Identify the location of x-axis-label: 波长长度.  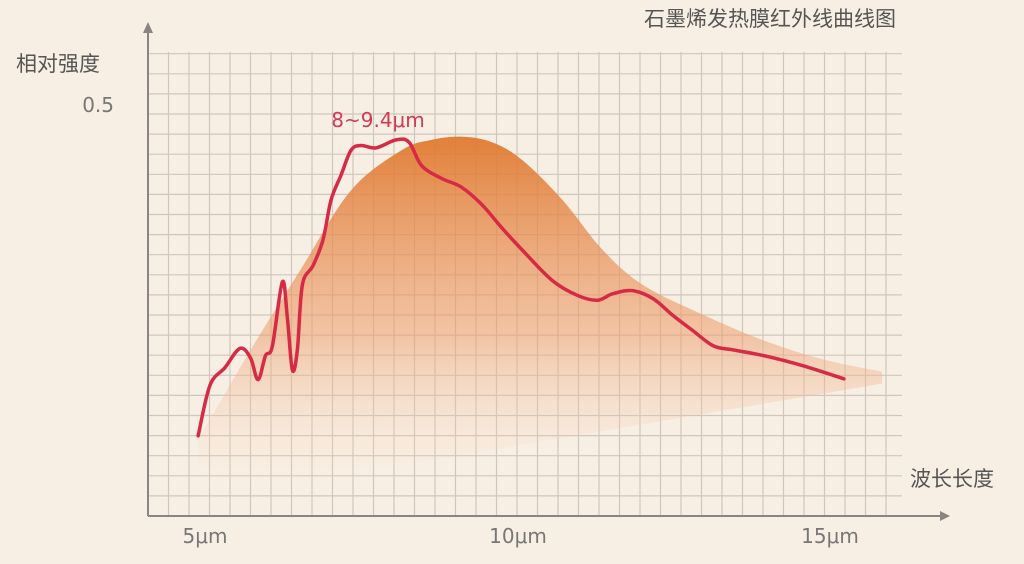
(952, 479).